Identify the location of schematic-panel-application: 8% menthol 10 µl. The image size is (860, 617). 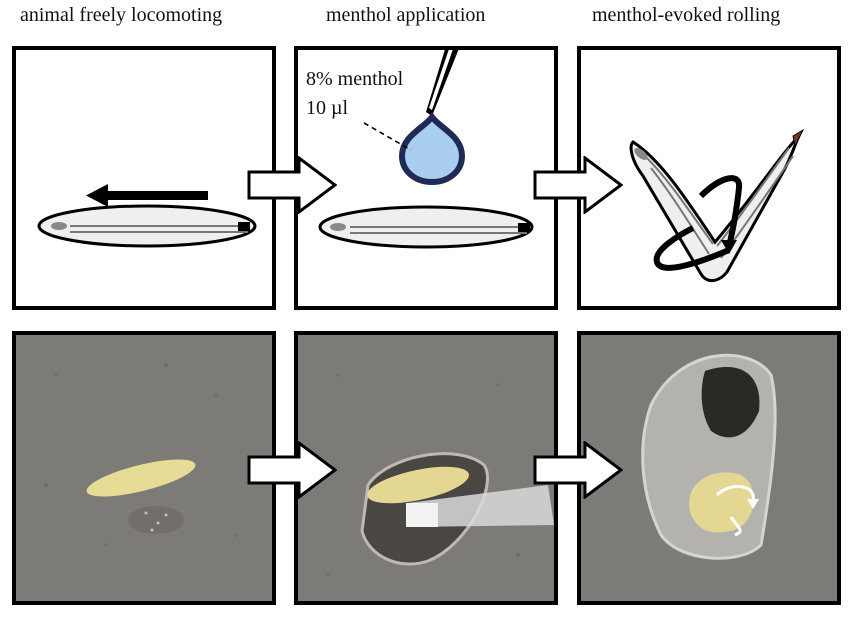
(426, 178).